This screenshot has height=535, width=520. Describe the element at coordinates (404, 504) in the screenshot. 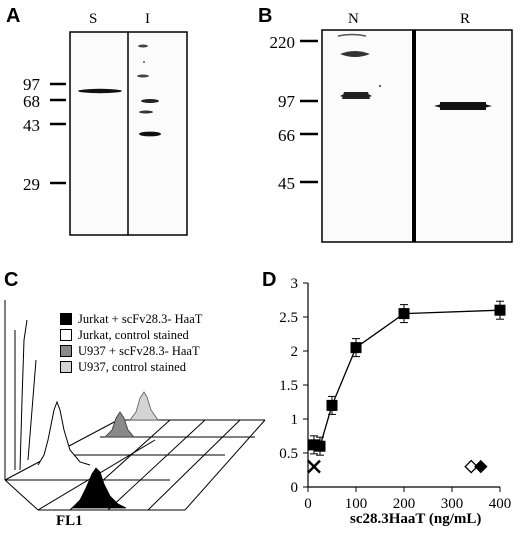

I see `x-tick-label: 200` at that location.